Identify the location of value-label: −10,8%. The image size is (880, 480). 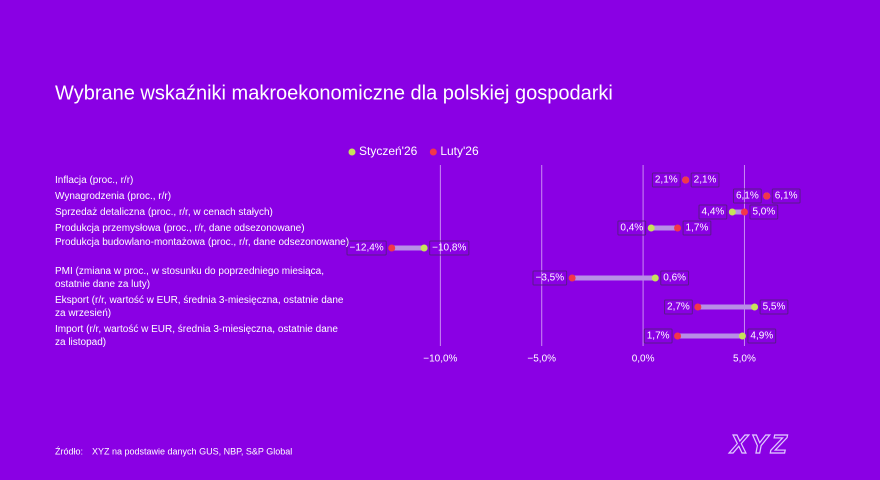
(449, 248).